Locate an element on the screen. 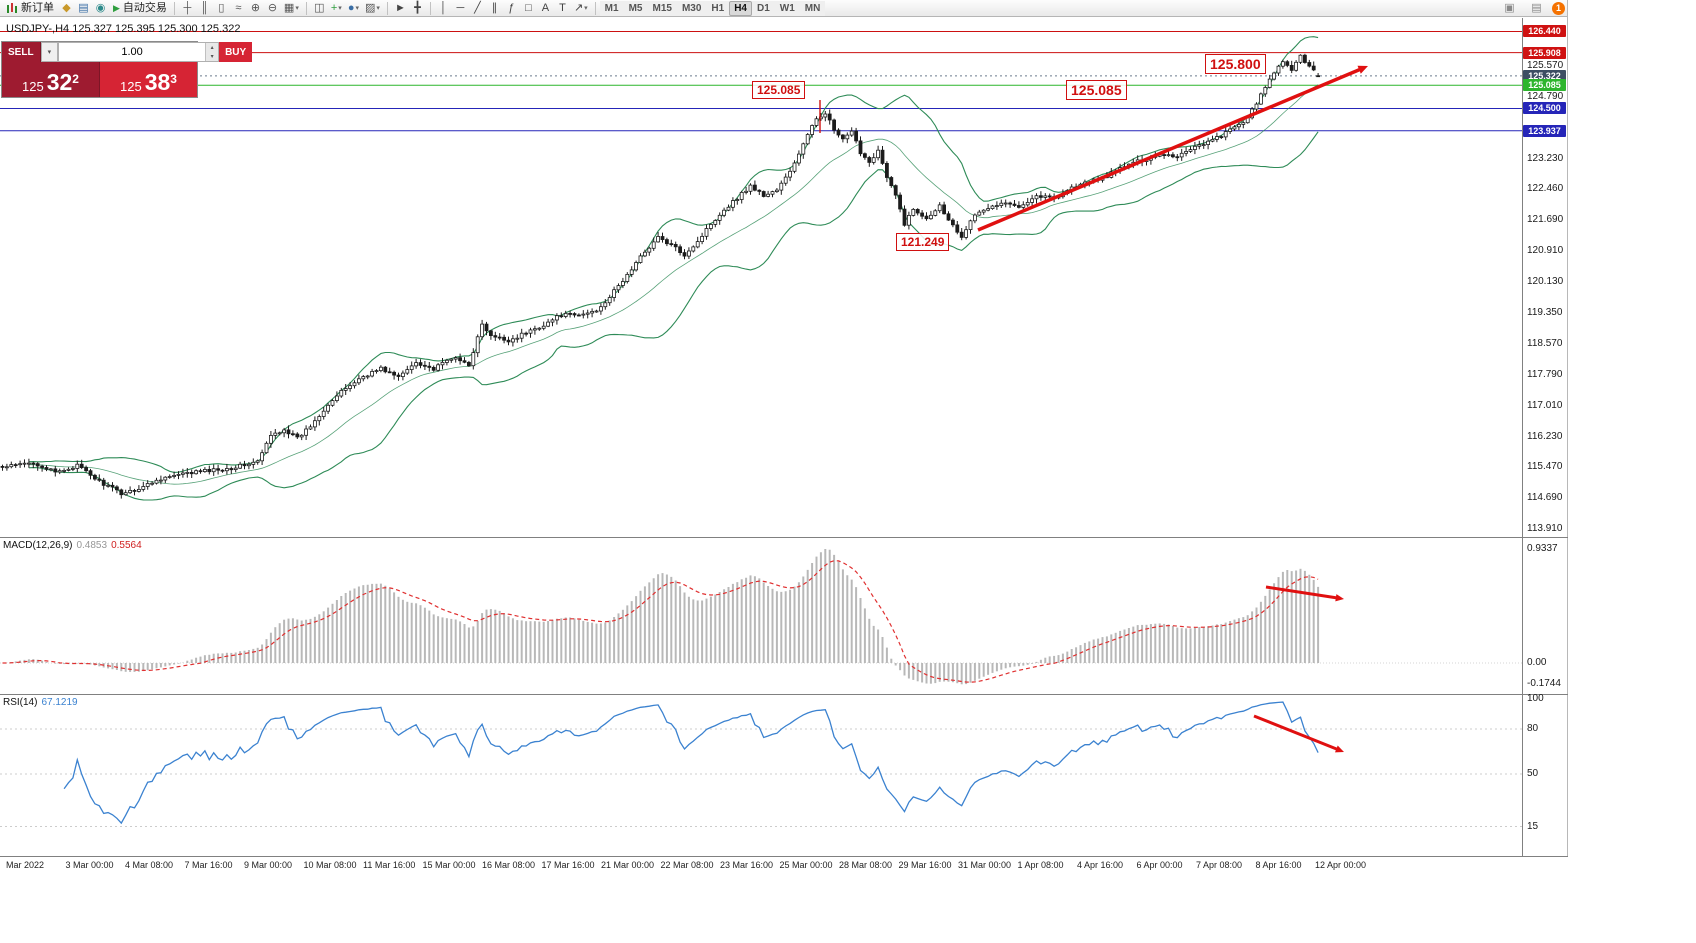 The width and height of the screenshot is (1696, 943). candles-chart-button: ▯ is located at coordinates (221, 8).